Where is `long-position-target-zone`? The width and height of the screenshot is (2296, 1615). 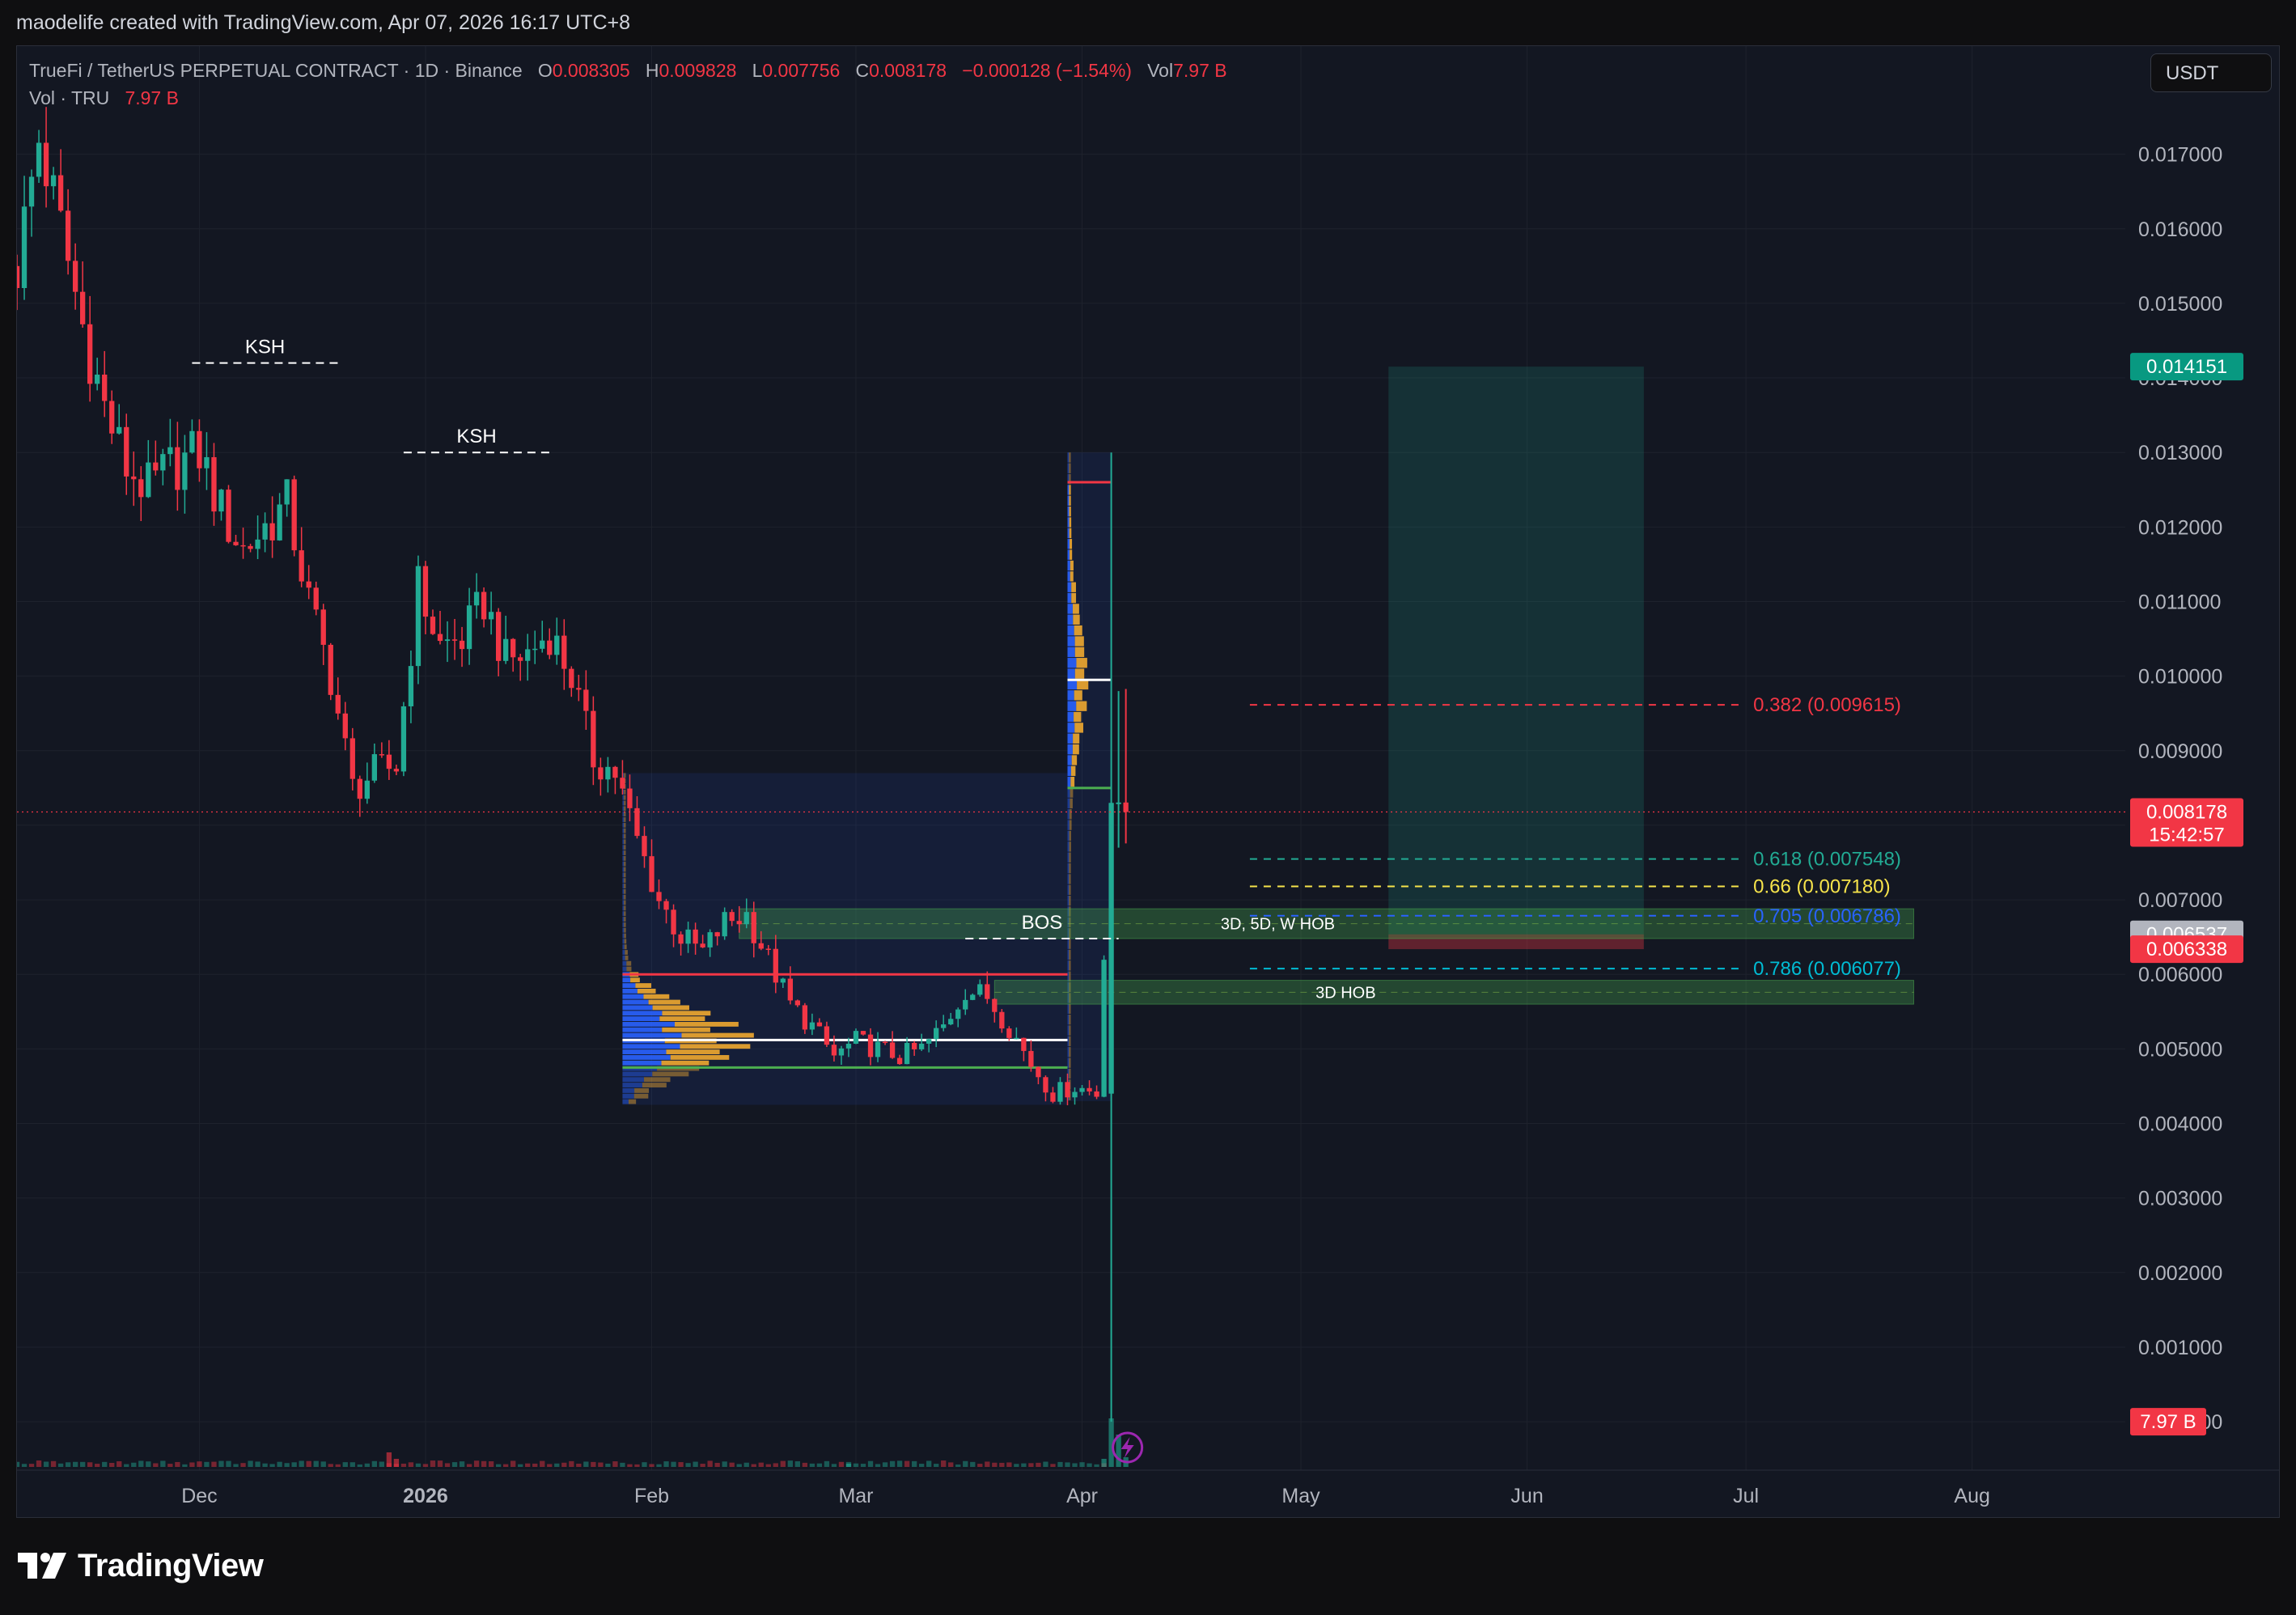 long-position-target-zone is located at coordinates (1516, 651).